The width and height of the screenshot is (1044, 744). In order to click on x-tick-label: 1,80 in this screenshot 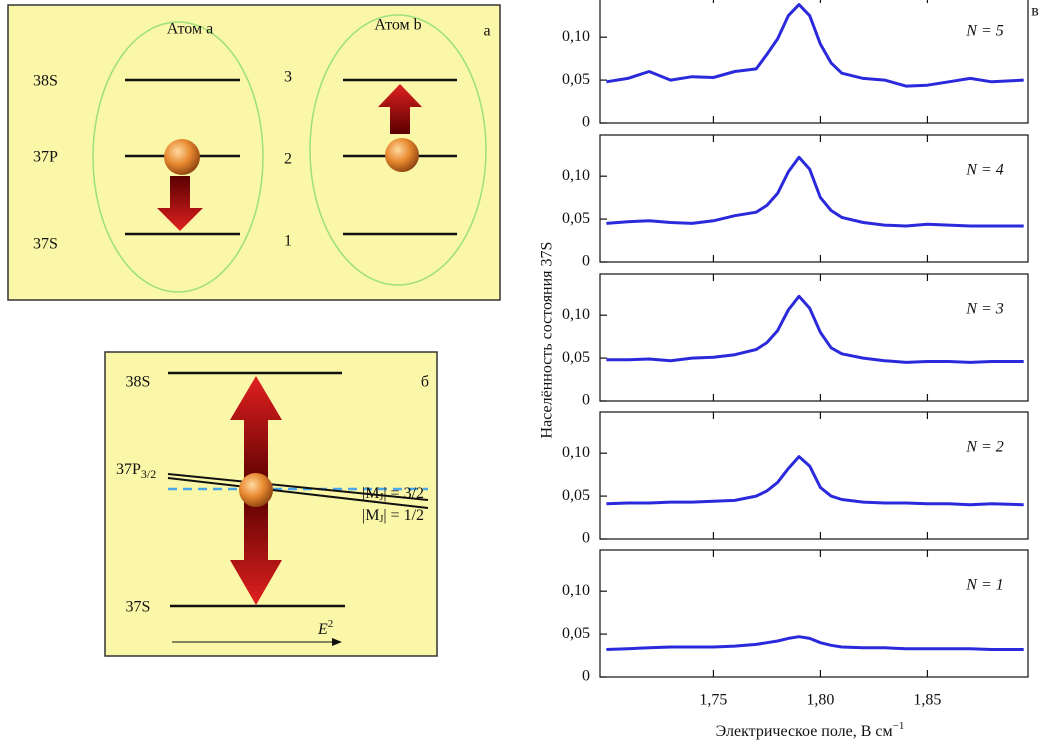, I will do `click(820, 700)`.